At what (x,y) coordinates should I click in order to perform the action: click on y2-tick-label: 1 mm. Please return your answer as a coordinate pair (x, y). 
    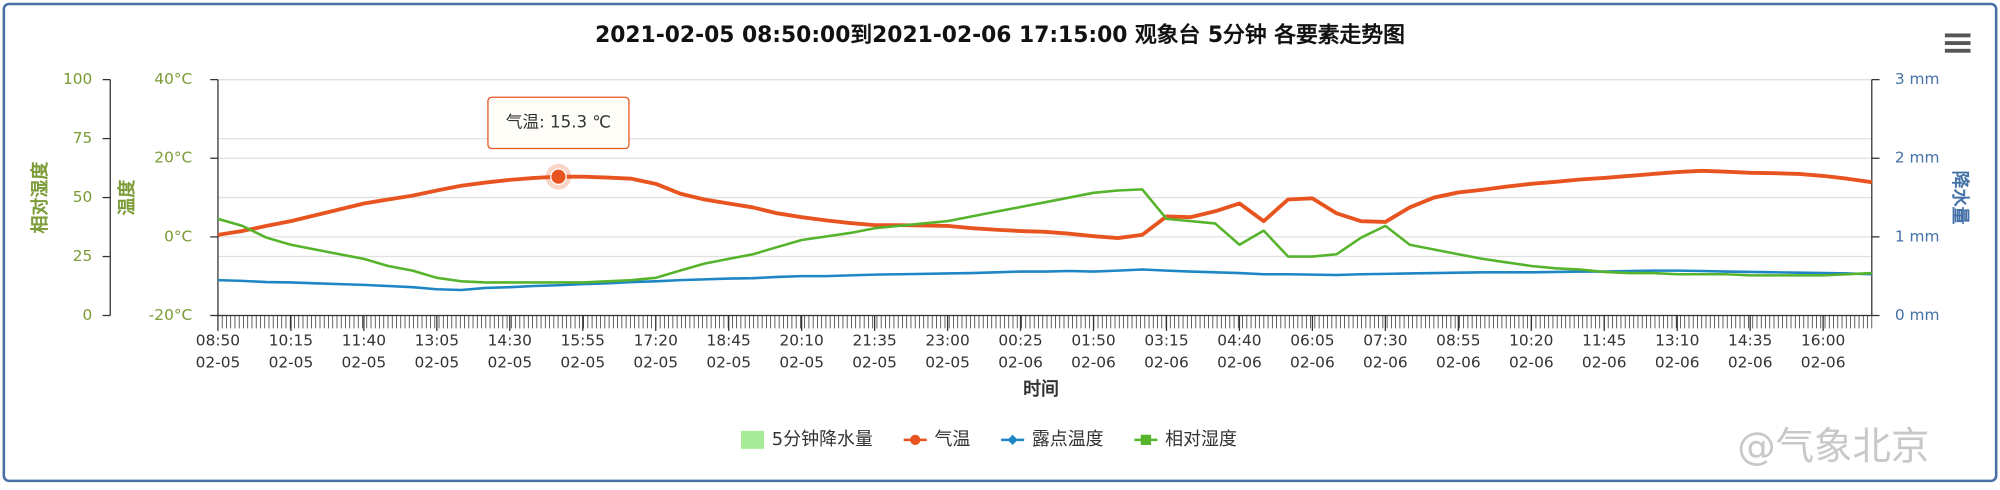
    Looking at the image, I should click on (1917, 236).